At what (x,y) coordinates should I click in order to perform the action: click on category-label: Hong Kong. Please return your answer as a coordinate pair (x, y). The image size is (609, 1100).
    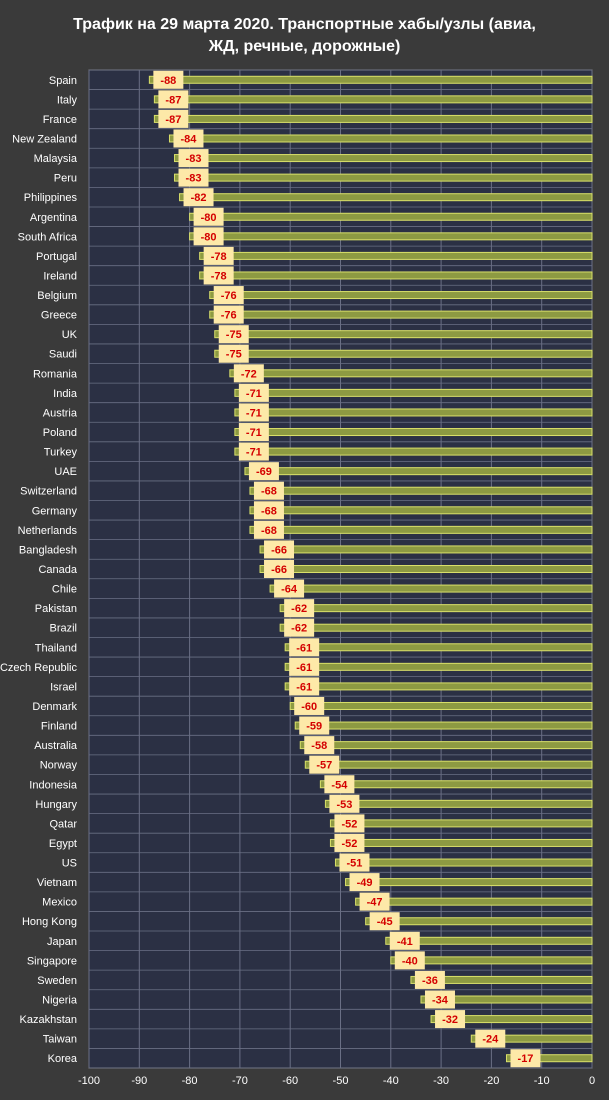
    Looking at the image, I should click on (49, 922).